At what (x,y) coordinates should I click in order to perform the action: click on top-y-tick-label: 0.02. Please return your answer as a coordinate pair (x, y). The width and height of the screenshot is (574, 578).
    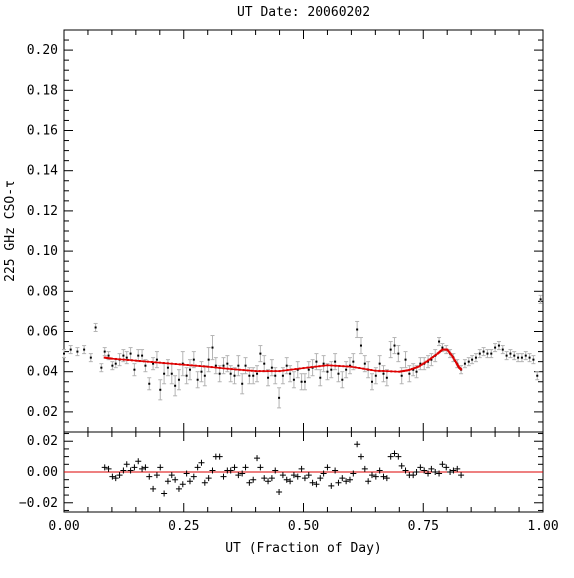
    Looking at the image, I should click on (42, 412).